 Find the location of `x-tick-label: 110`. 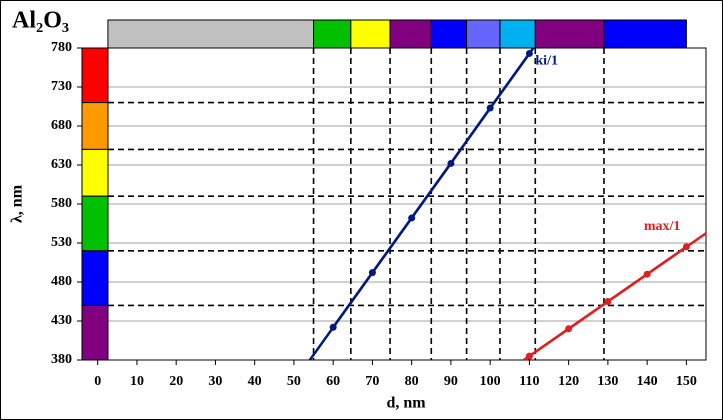

x-tick-label: 110 is located at coordinates (529, 381).